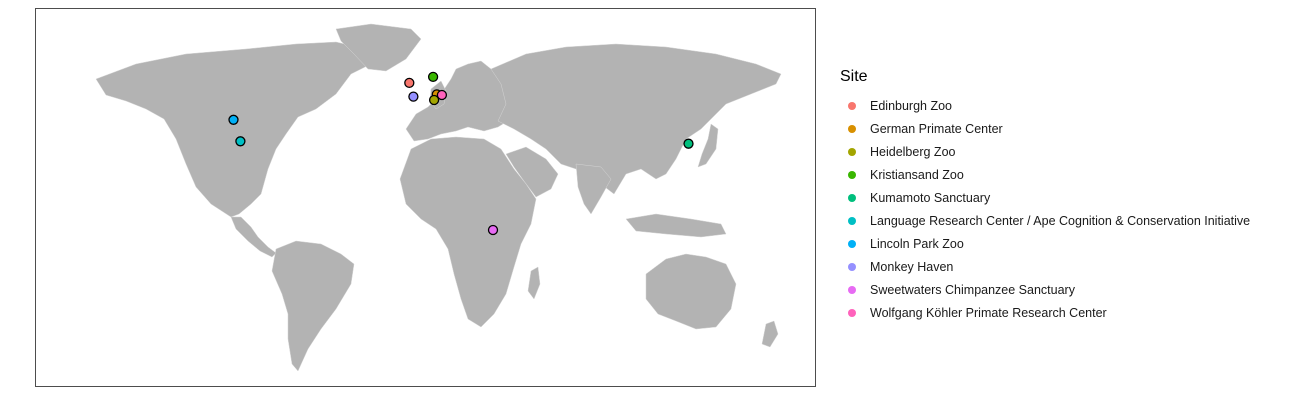  Describe the element at coordinates (972, 289) in the screenshot. I see `legend-label: Sweetwaters Chimpanzee Sanctuary` at that location.